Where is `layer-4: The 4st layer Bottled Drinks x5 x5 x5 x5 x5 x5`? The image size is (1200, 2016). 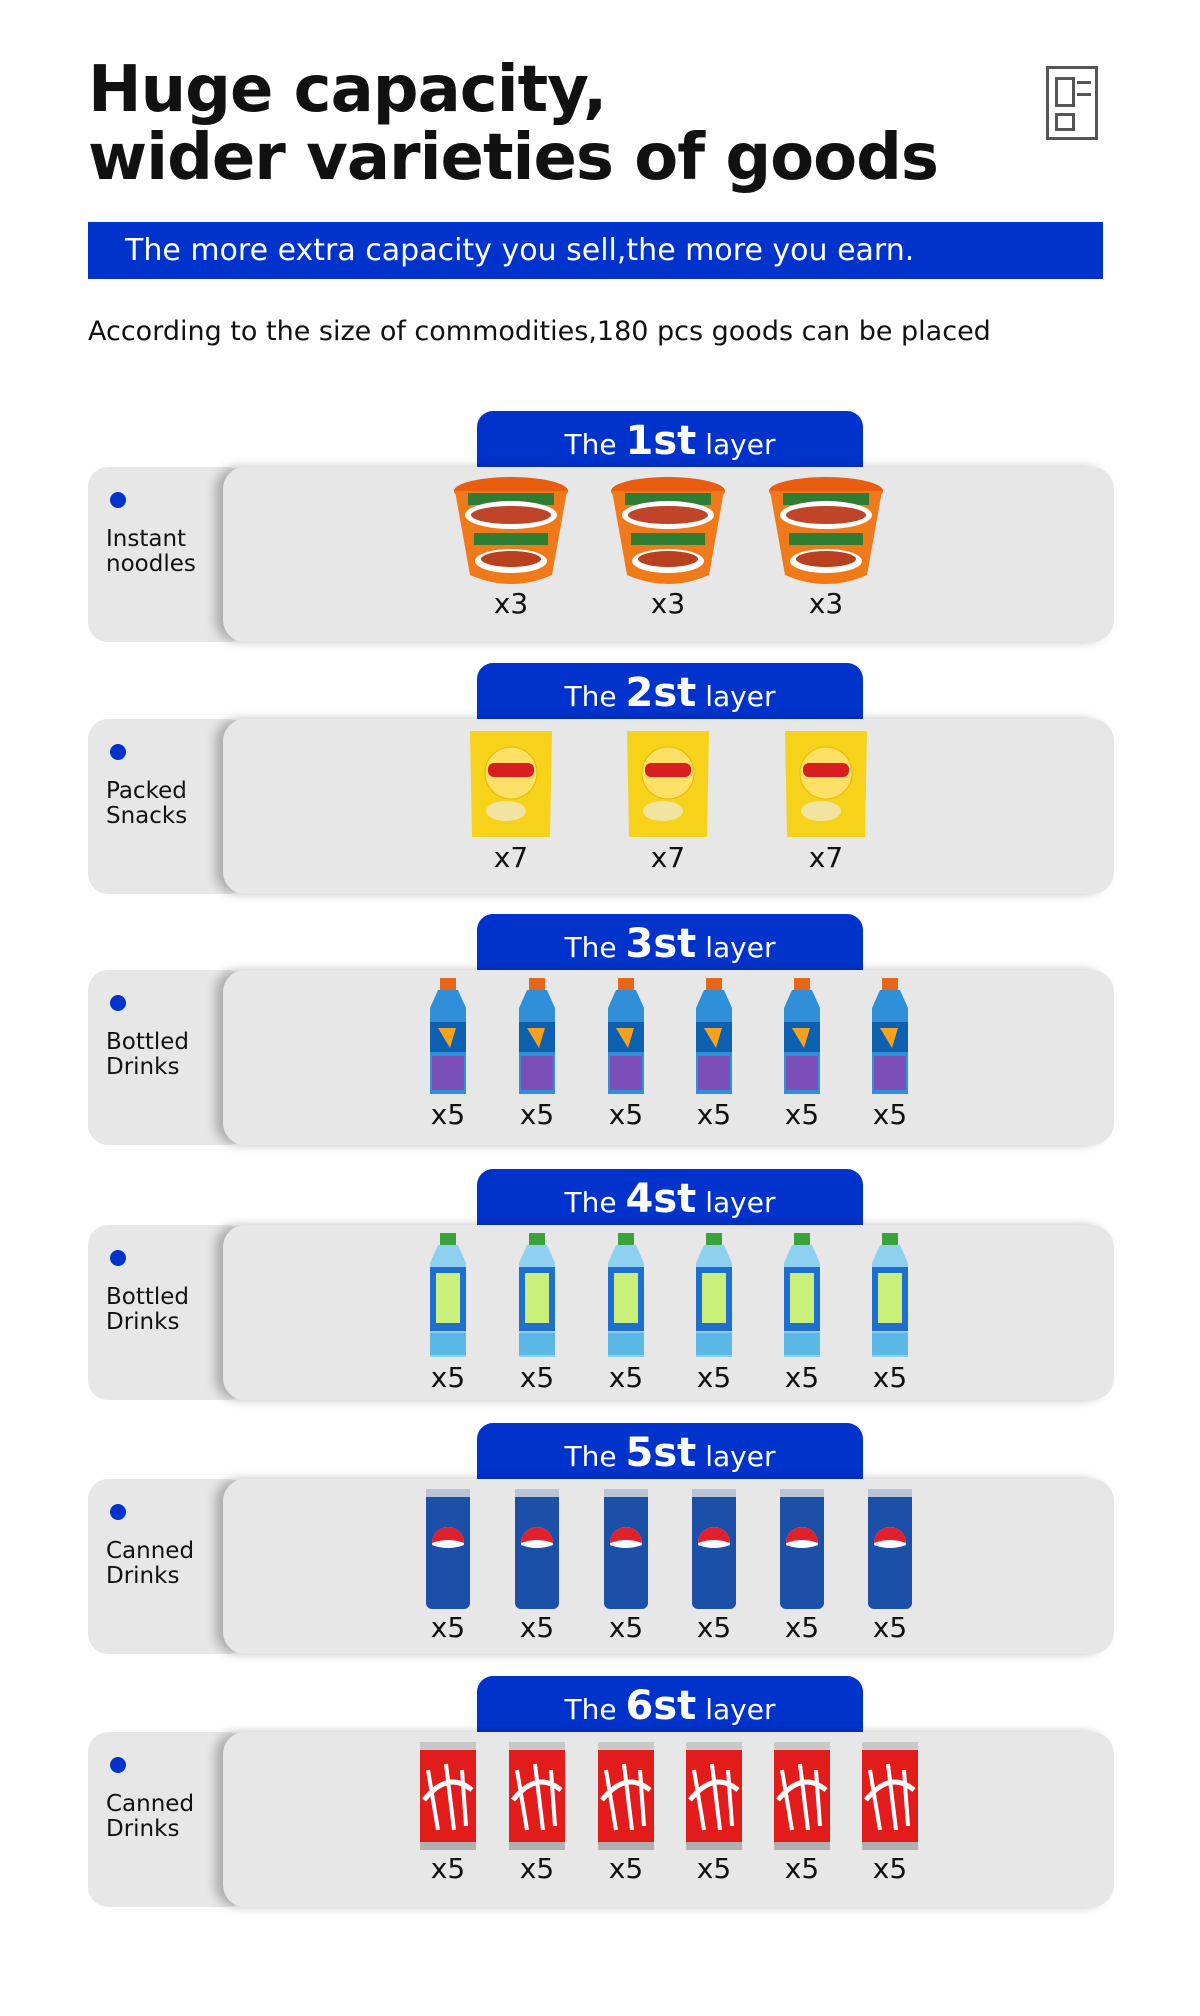
layer-4: The 4st layer Bottled Drinks x5 x5 x5 x5 x5 x5 is located at coordinates (600, 1289).